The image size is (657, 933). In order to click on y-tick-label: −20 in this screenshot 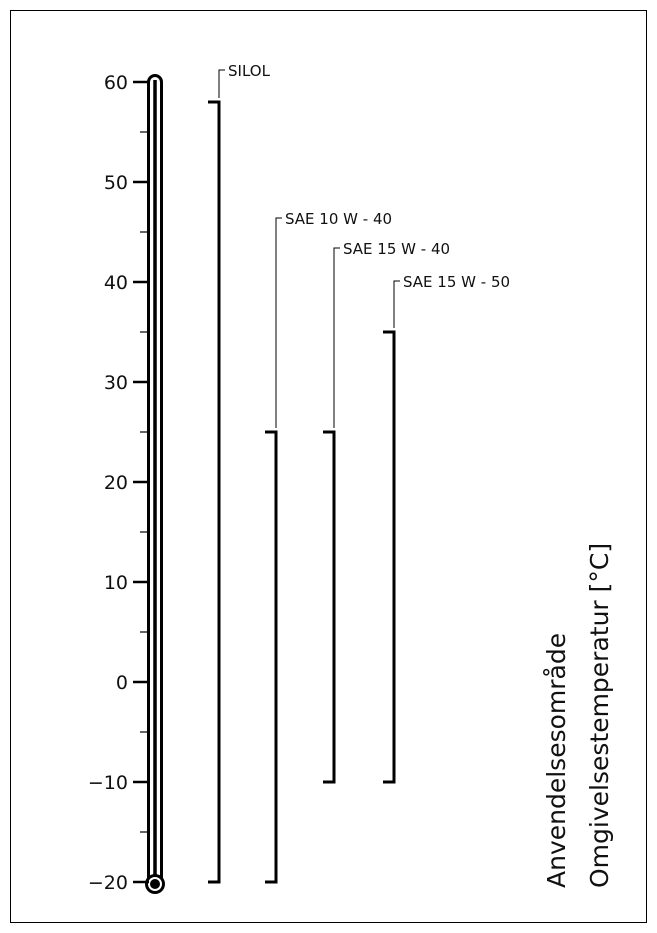, I will do `click(108, 883)`.